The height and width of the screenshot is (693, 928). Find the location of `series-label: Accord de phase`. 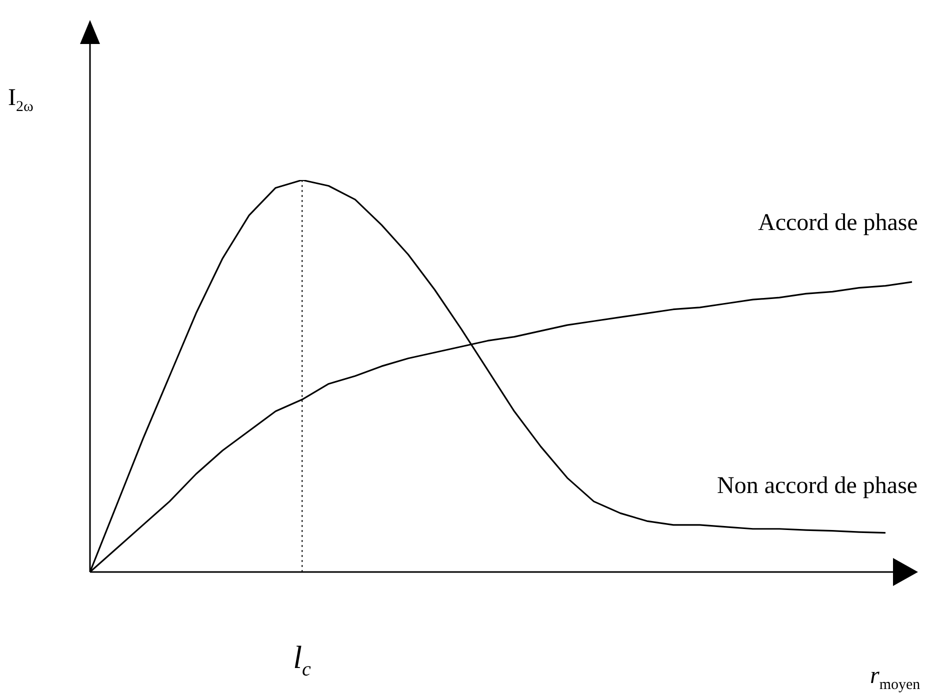

series-label: Accord de phase is located at coordinates (838, 224).